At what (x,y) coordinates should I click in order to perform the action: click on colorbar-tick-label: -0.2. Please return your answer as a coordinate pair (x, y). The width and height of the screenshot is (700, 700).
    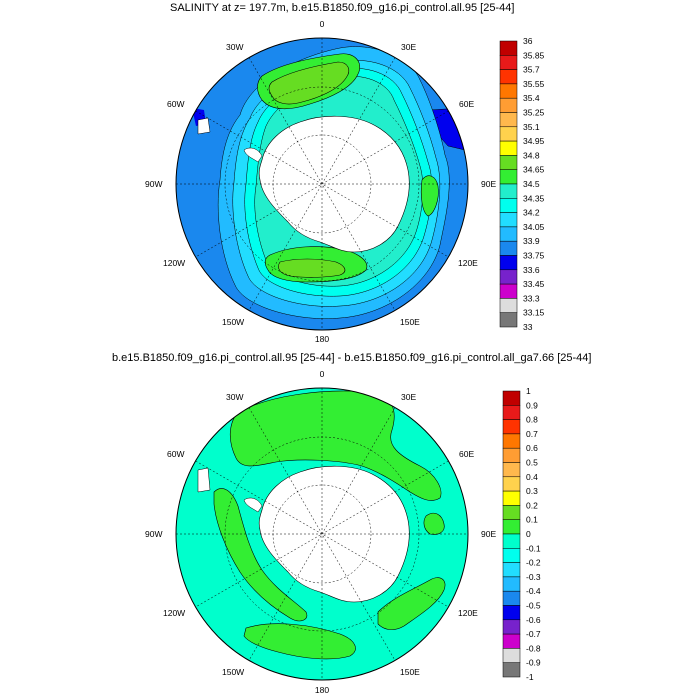
    Looking at the image, I should click on (533, 563).